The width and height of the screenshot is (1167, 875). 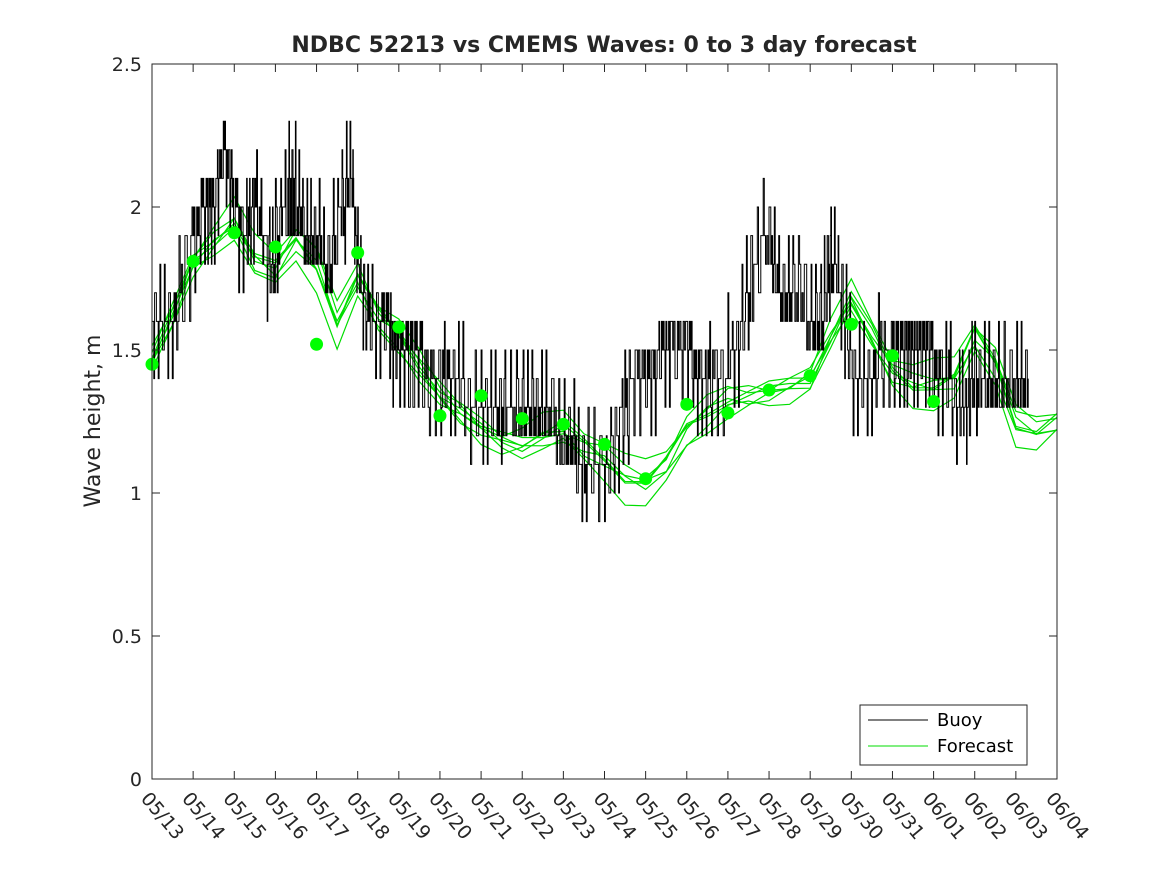 What do you see at coordinates (127, 65) in the screenshot?
I see `y-tick-label: 2.5` at bounding box center [127, 65].